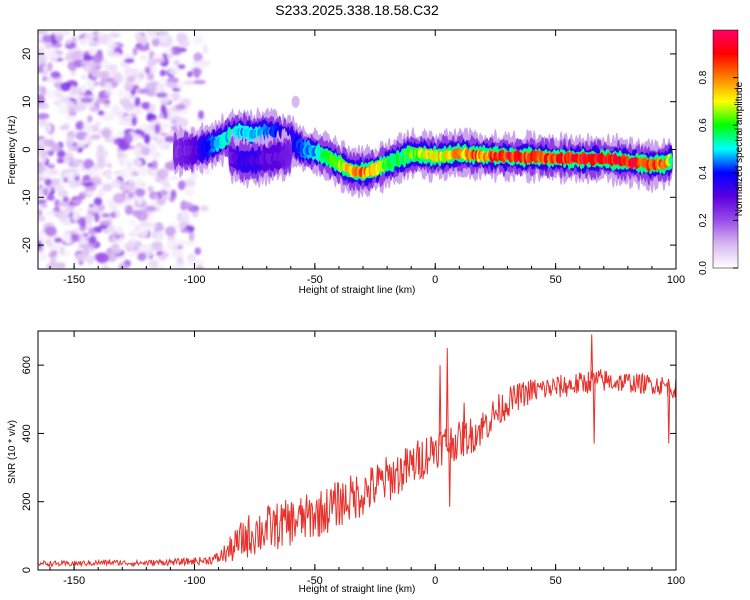 This screenshot has height=600, width=750. Describe the element at coordinates (592, 357) in the screenshot. I see `snr-spike` at that location.